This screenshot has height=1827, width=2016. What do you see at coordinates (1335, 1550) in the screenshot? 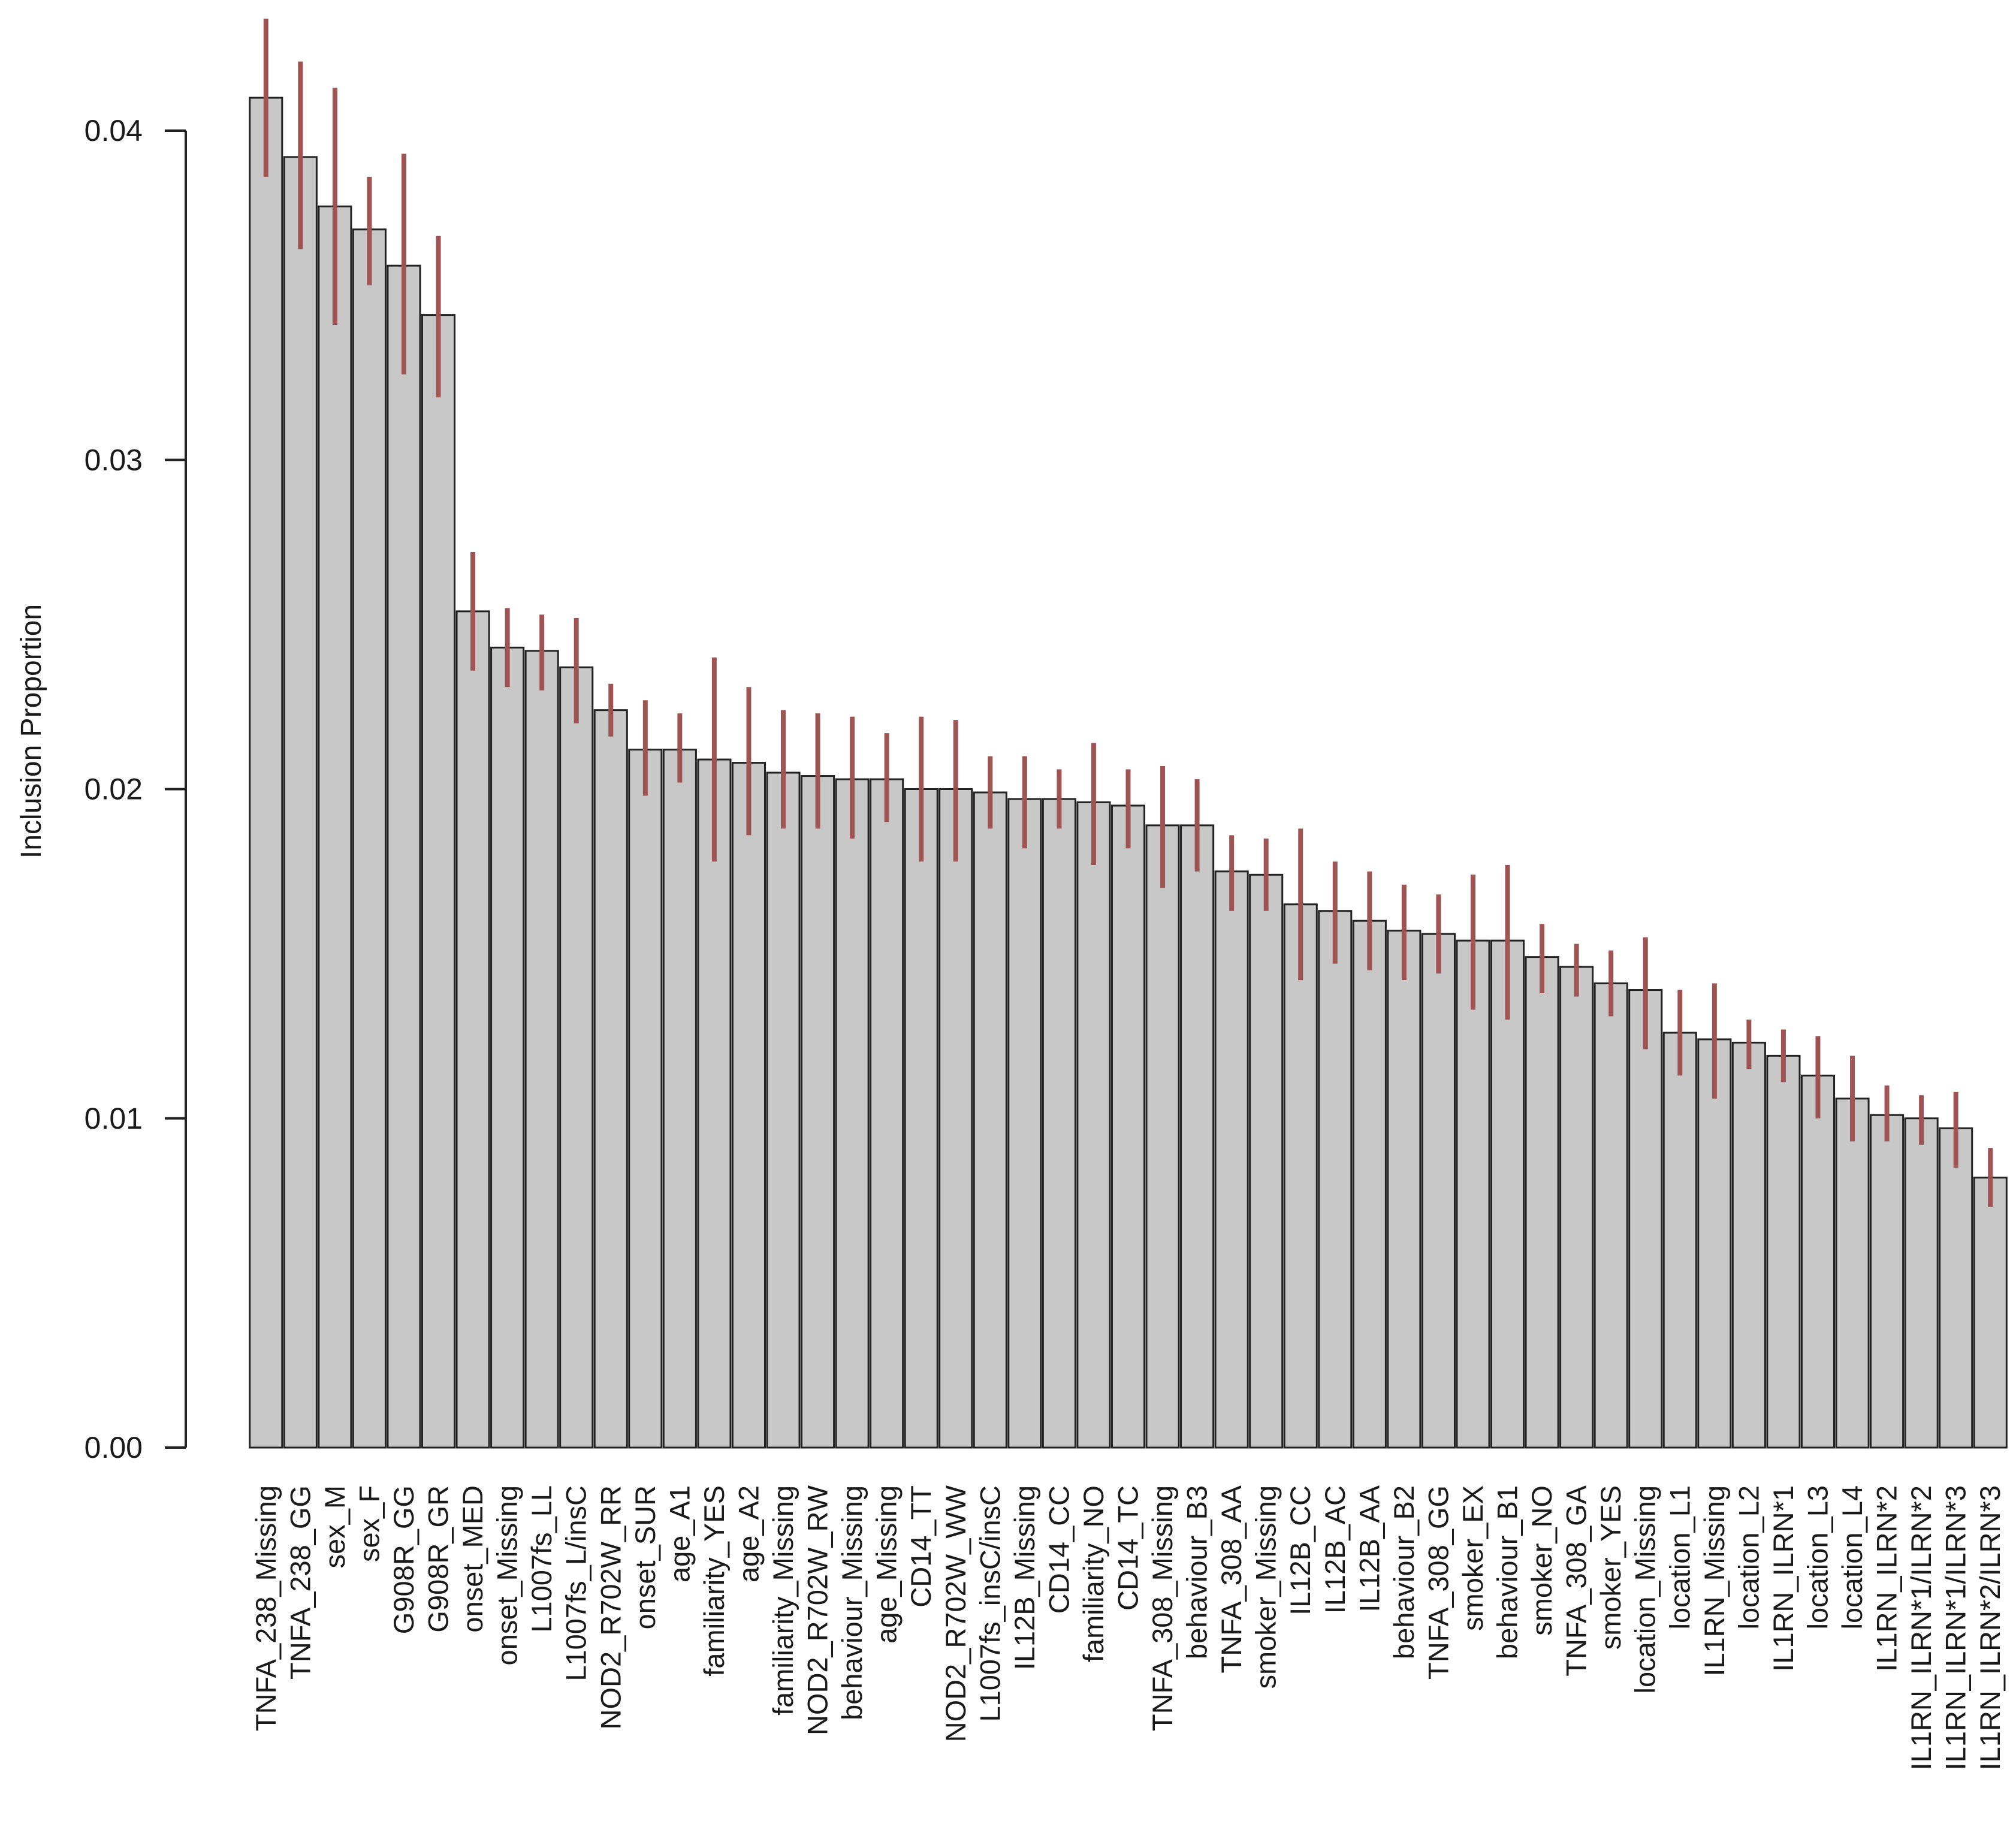
I see `x-tick-label: IL12B_AC` at bounding box center [1335, 1550].